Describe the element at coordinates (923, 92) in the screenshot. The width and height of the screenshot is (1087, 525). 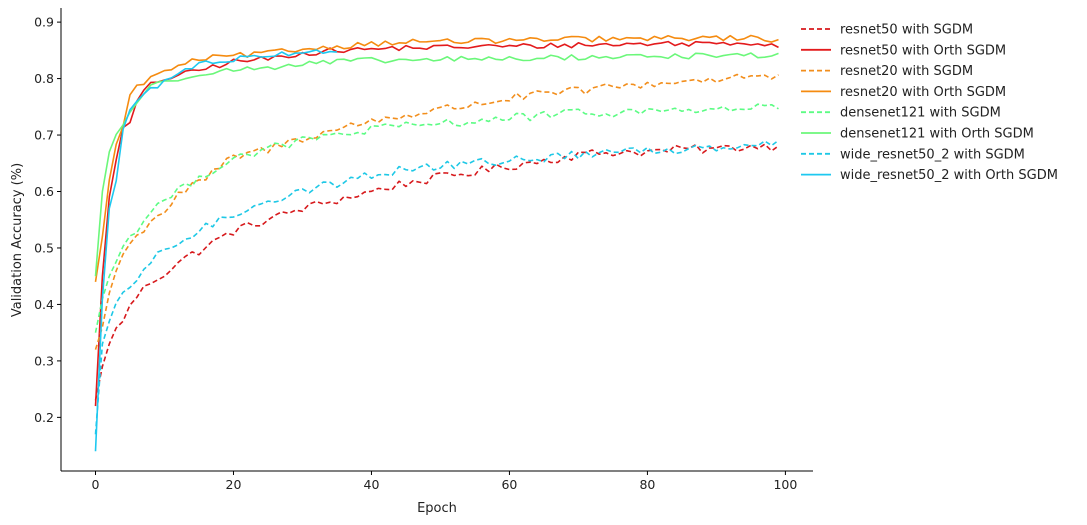
I see `legend-label: resnet20 with Orth SGDM` at that location.